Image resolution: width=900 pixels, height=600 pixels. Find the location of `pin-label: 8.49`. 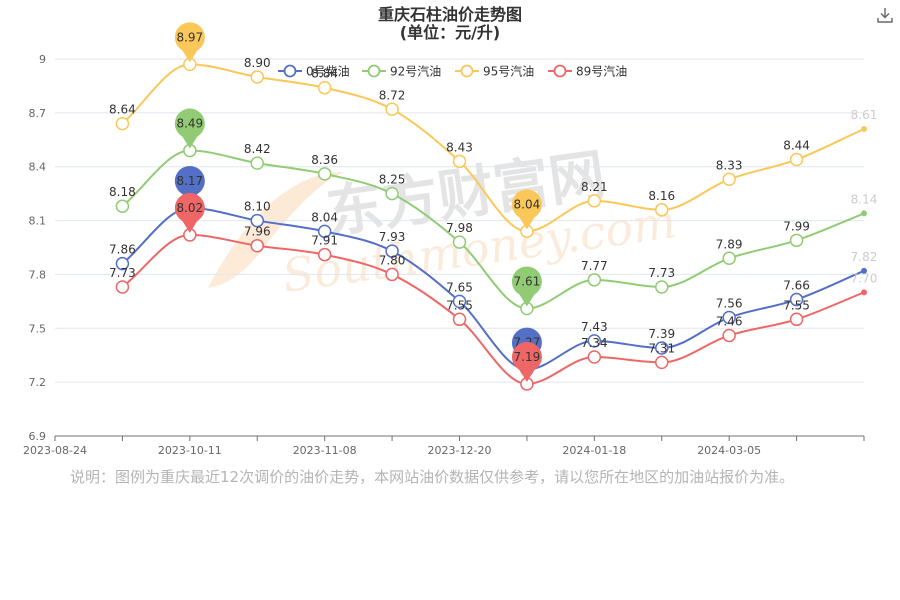

pin-label: 8.49 is located at coordinates (189, 124).